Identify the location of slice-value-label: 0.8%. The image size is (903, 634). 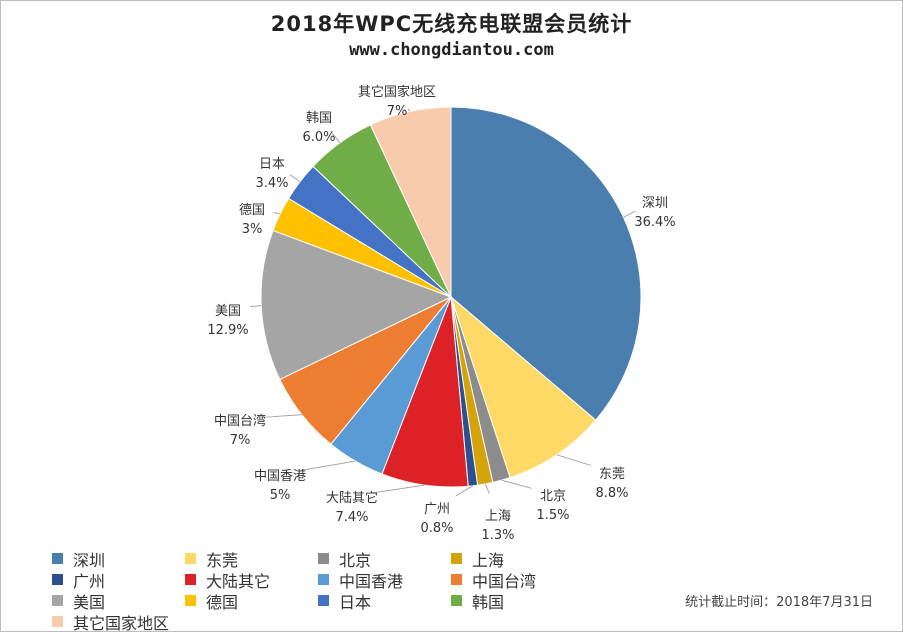
(436, 528).